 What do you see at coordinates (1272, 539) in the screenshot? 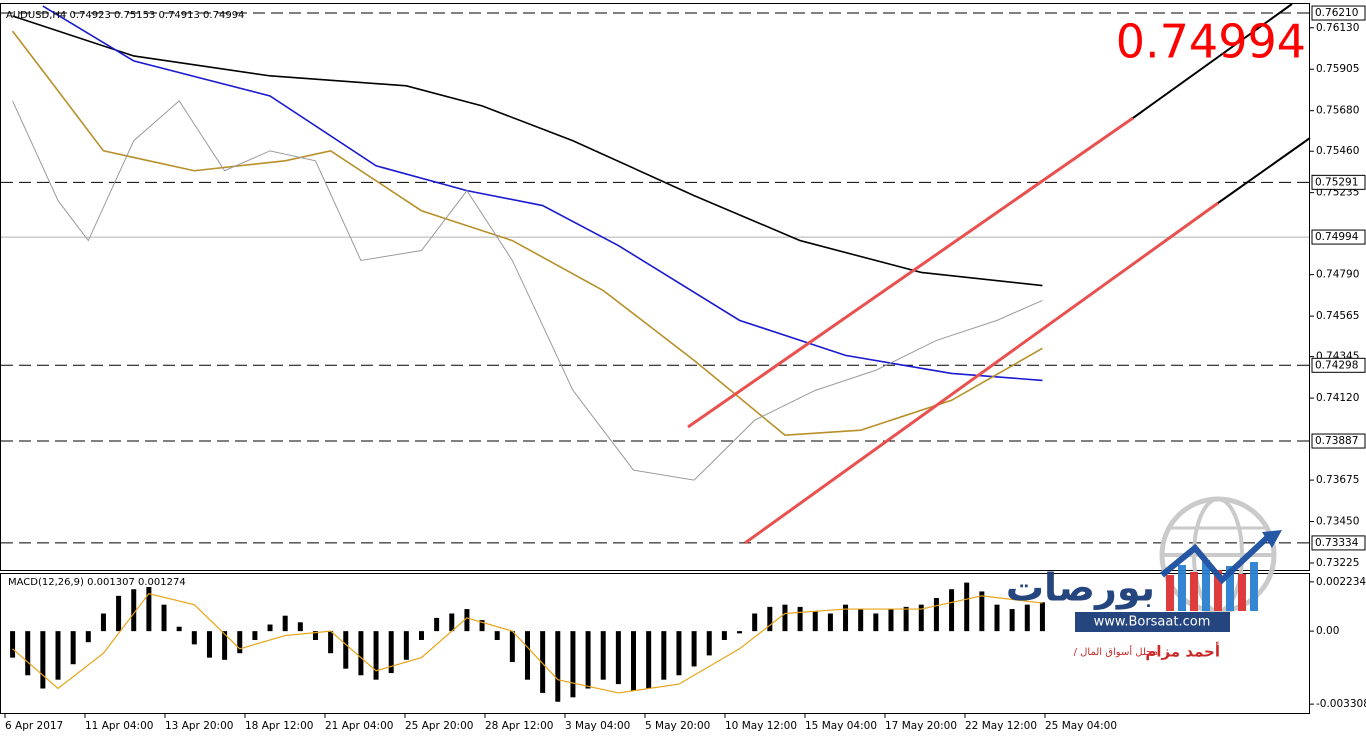
I see `logo-arrow-head` at bounding box center [1272, 539].